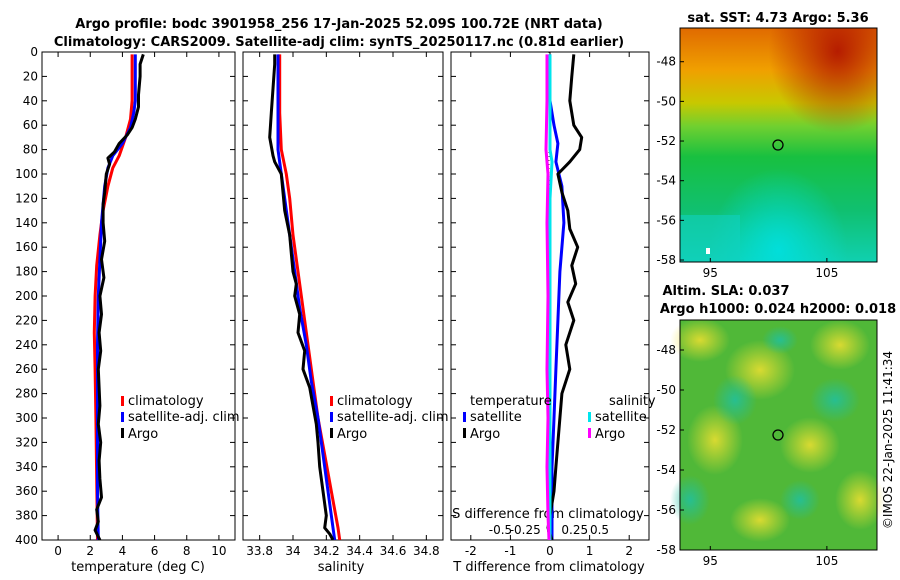 This screenshot has width=900, height=580. Describe the element at coordinates (341, 567) in the screenshot. I see `salinity-x-label: salinity` at that location.